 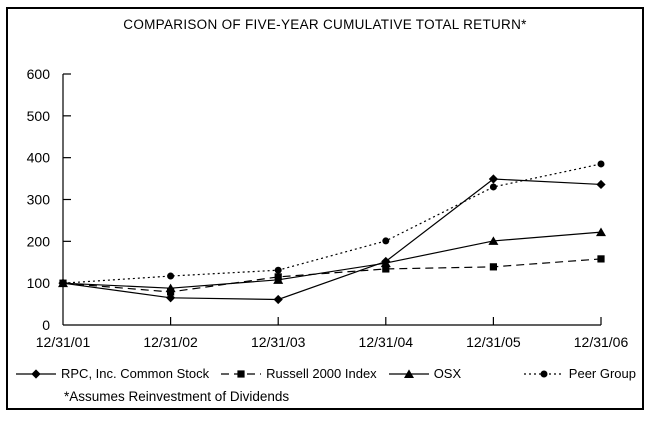 What do you see at coordinates (39, 116) in the screenshot?
I see `y-tick-label: 500` at bounding box center [39, 116].